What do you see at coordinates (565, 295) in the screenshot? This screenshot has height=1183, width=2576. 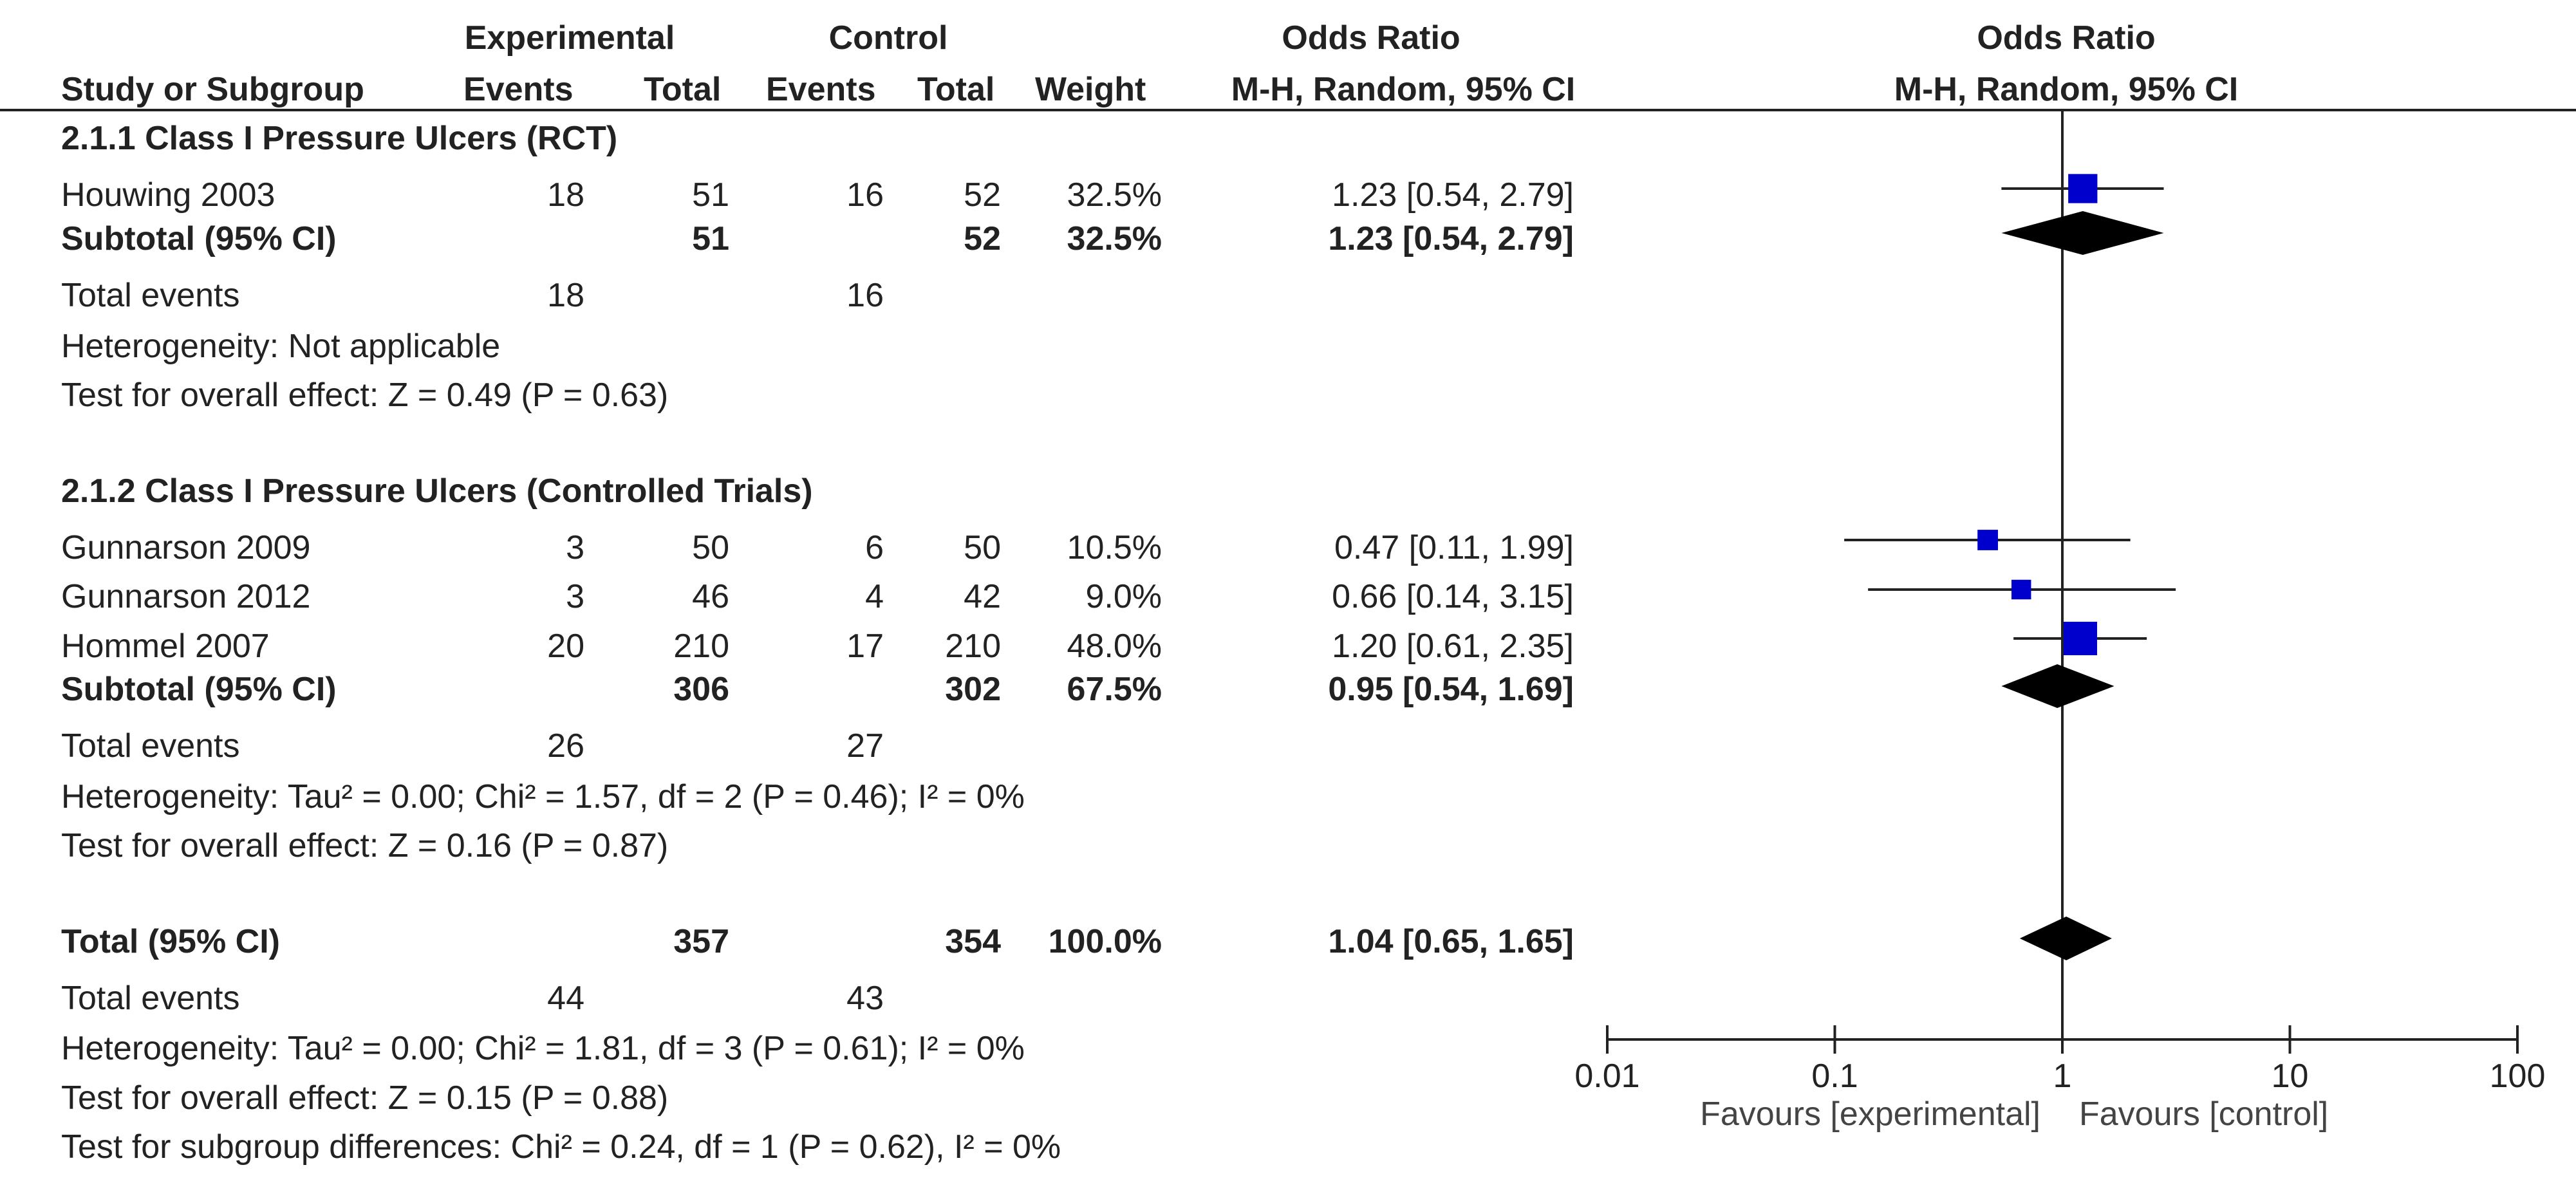 I see `total-events-exp: 18` at bounding box center [565, 295].